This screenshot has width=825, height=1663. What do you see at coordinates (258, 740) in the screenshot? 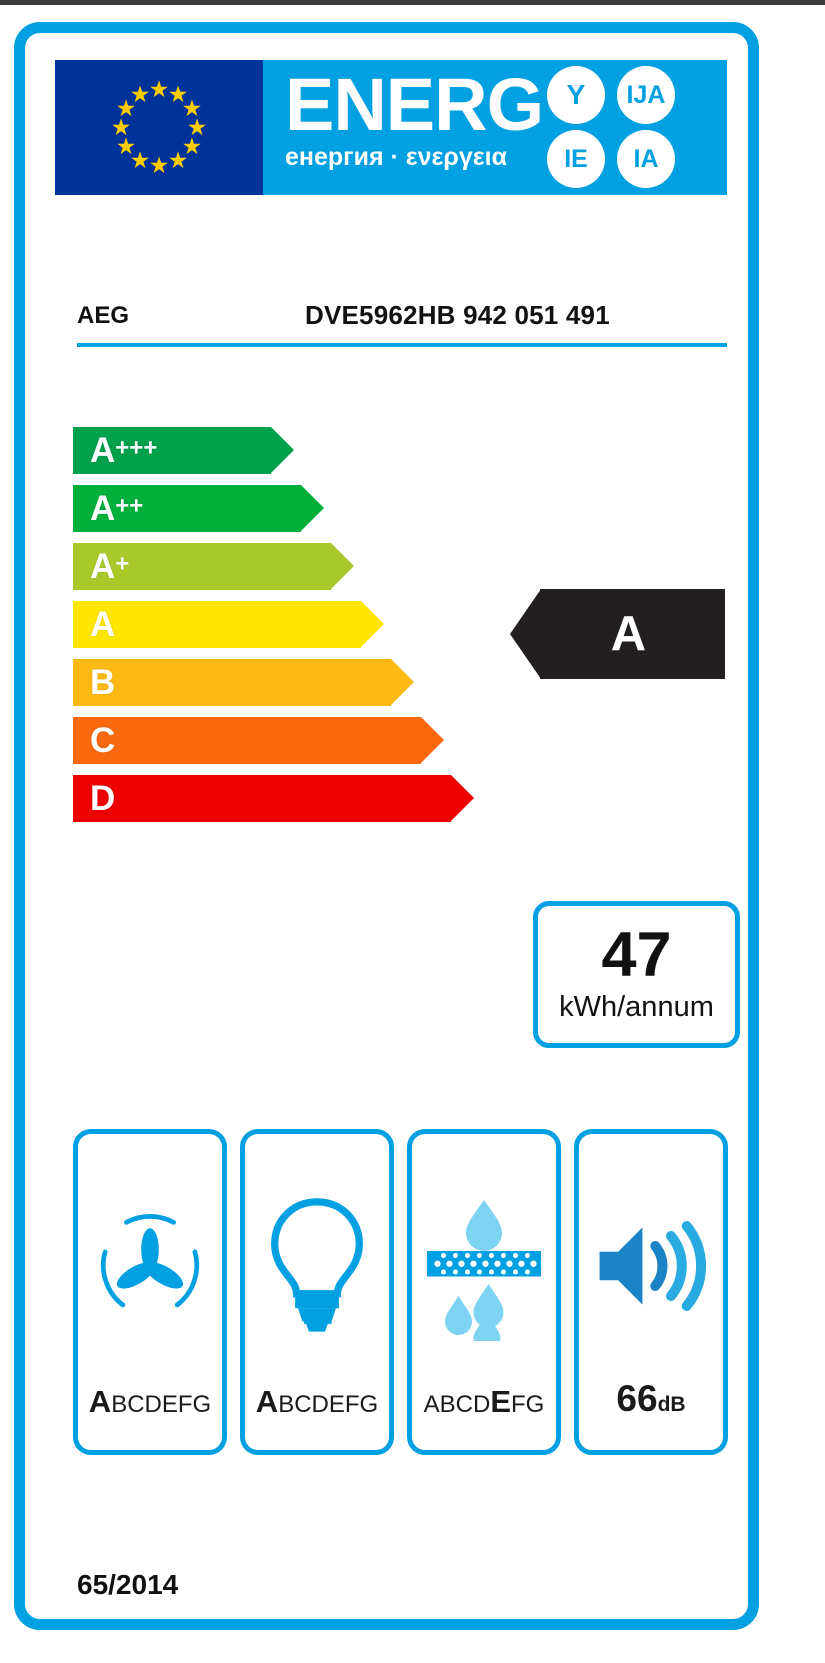
I see `scale-bar-body: C` at bounding box center [258, 740].